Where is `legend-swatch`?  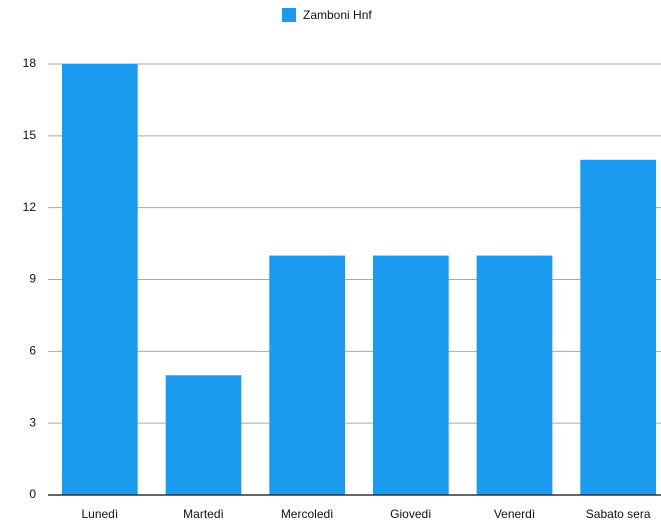 legend-swatch is located at coordinates (289, 15).